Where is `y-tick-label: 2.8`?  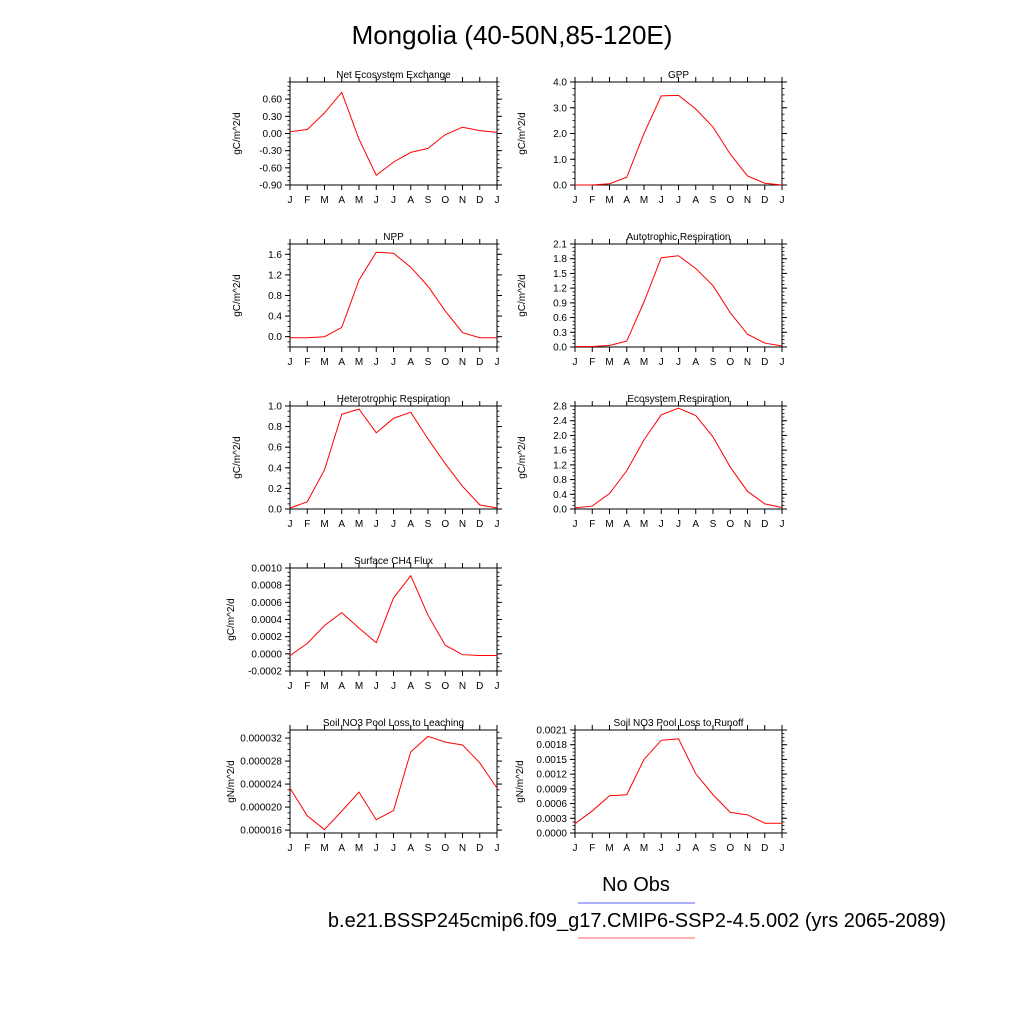
y-tick-label: 2.8 is located at coordinates (560, 407).